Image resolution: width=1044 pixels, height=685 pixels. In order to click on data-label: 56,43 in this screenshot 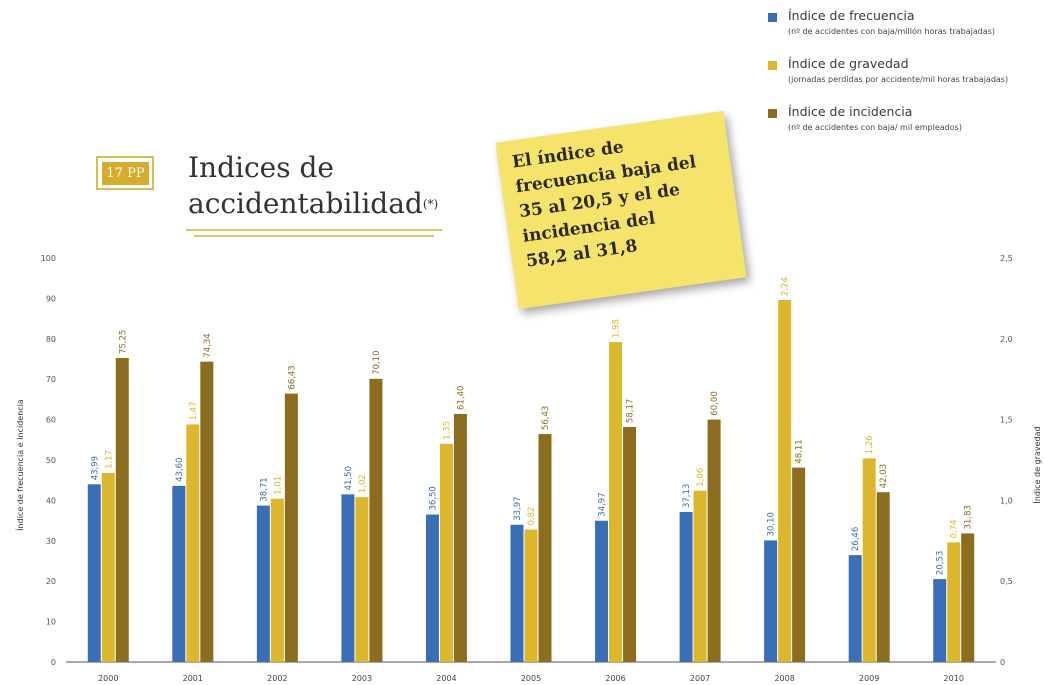, I will do `click(546, 418)`.